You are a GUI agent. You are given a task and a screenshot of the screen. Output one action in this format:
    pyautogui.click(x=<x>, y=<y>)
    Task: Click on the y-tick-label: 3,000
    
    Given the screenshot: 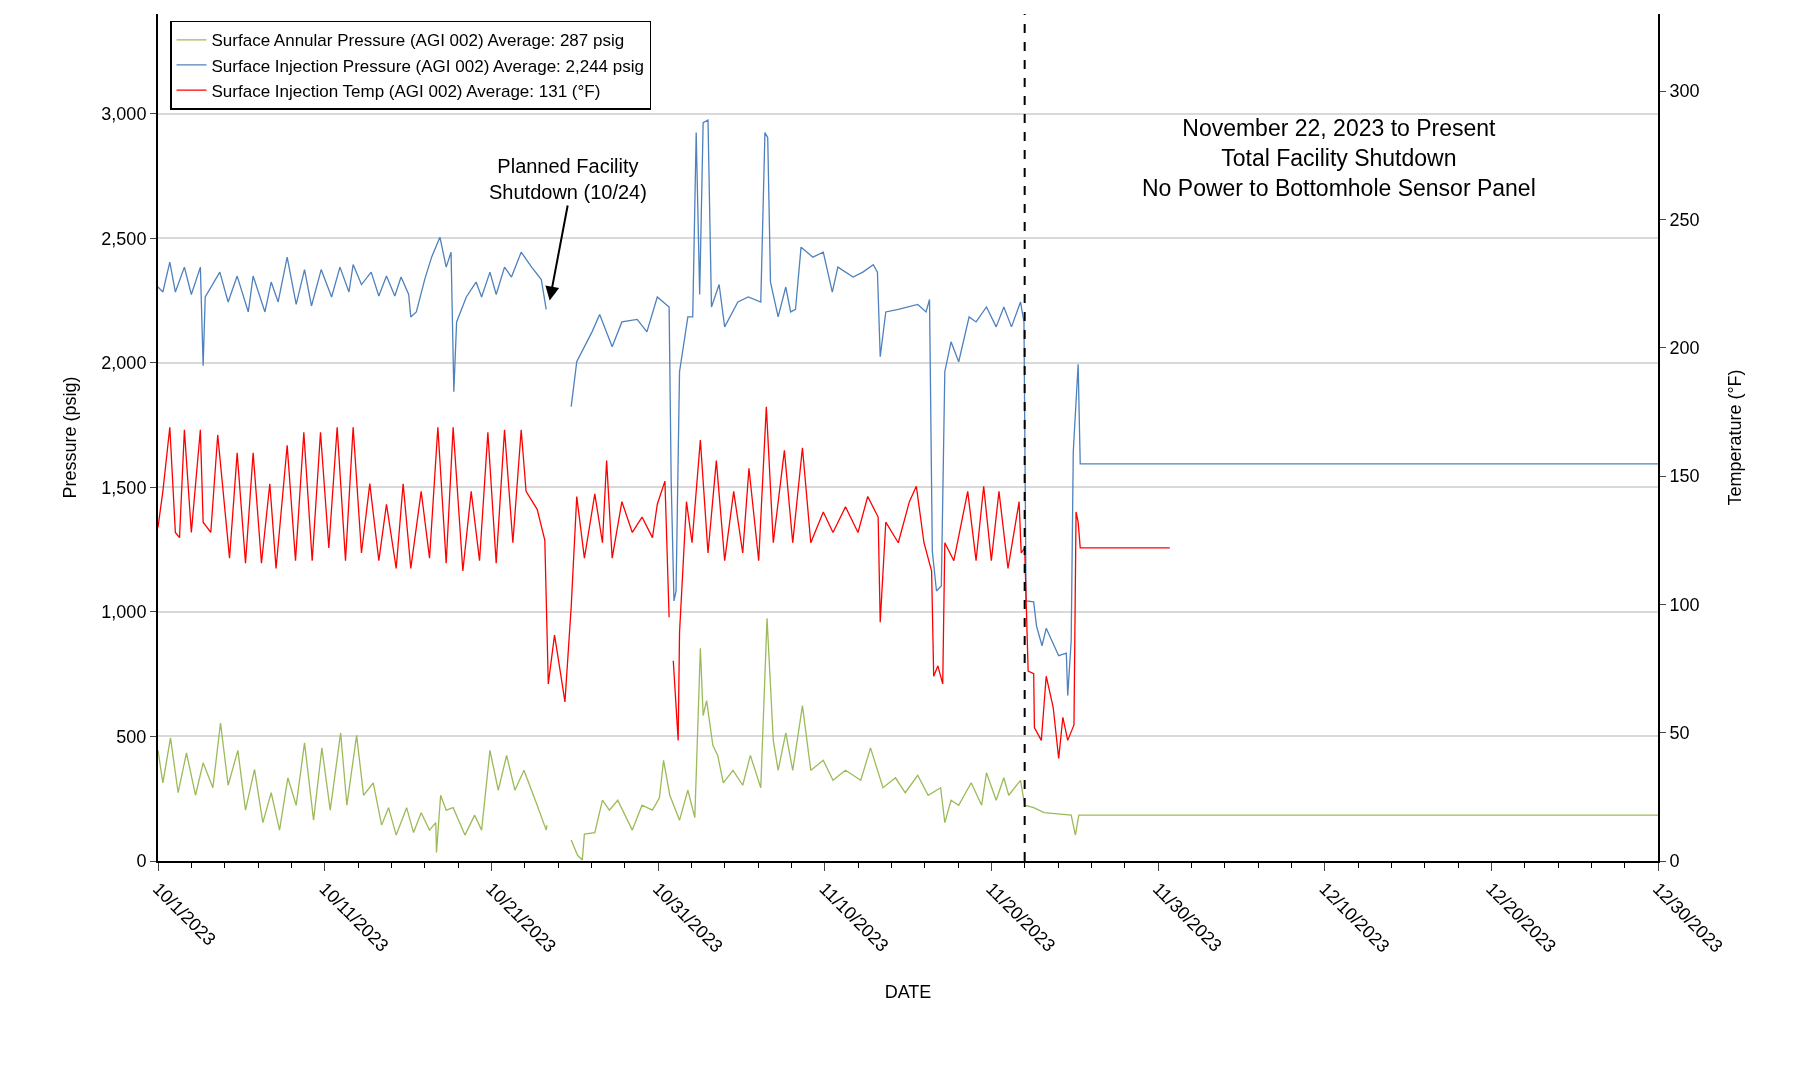 What is the action you would take?
    pyautogui.click(x=124, y=113)
    